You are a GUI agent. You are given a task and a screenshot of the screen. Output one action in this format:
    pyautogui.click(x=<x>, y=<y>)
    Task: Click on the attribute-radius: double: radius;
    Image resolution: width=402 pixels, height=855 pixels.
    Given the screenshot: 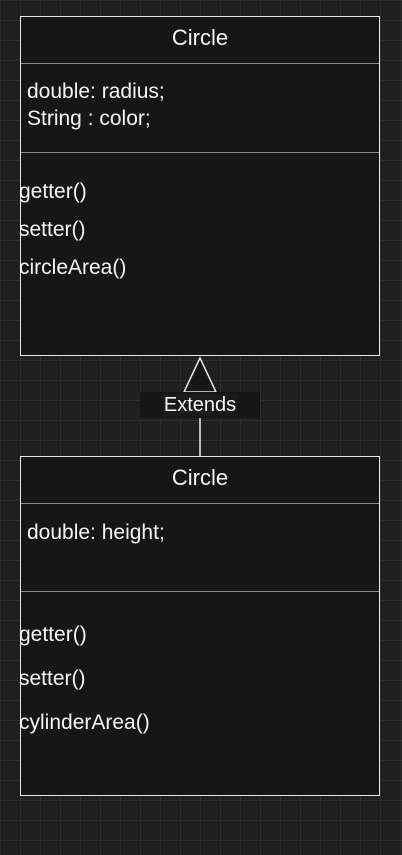 What is the action you would take?
    pyautogui.click(x=96, y=91)
    